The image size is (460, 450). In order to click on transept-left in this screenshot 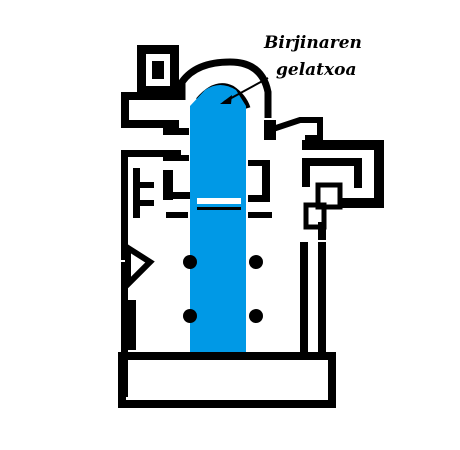, I will do `click(178, 173)`.